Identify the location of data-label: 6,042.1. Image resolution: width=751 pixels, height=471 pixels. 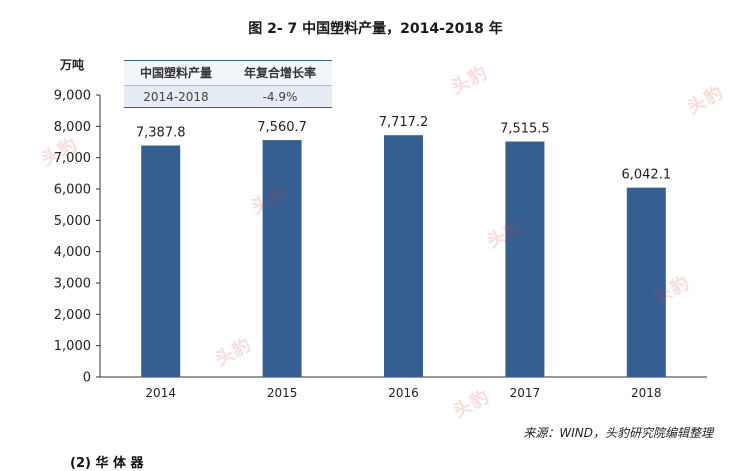
(646, 175).